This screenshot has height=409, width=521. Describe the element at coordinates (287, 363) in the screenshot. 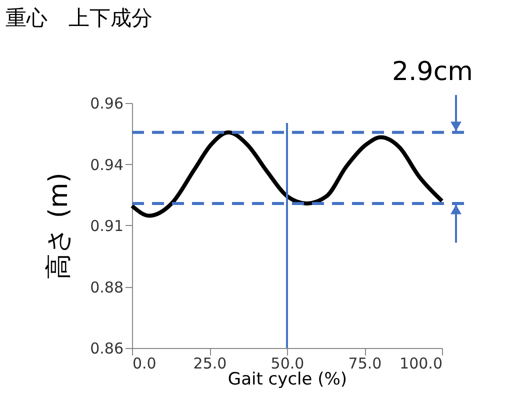

I see `x-tick-label: 50.0` at that location.